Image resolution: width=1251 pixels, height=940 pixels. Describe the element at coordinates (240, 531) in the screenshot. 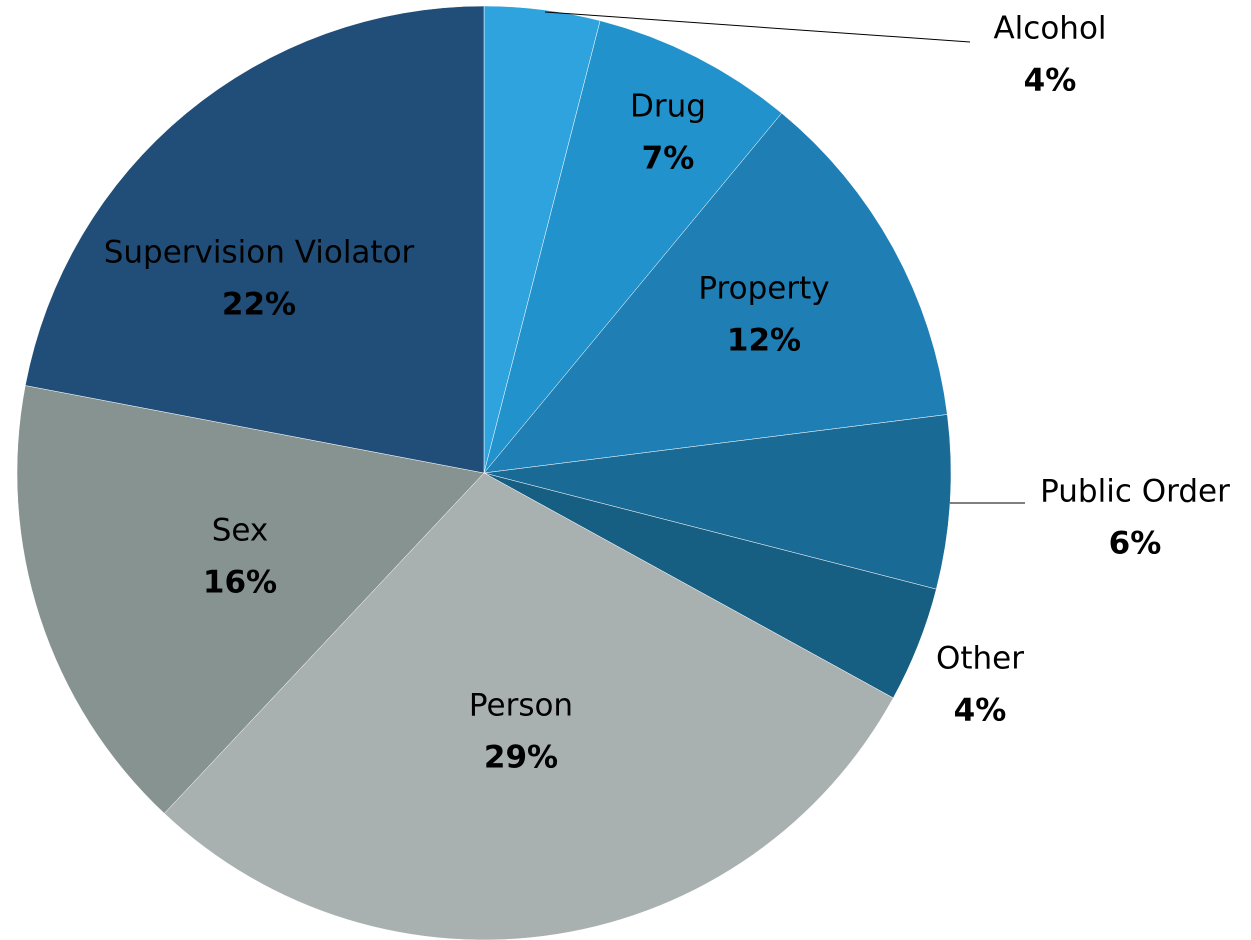

I see `slice-label: Sex` at that location.